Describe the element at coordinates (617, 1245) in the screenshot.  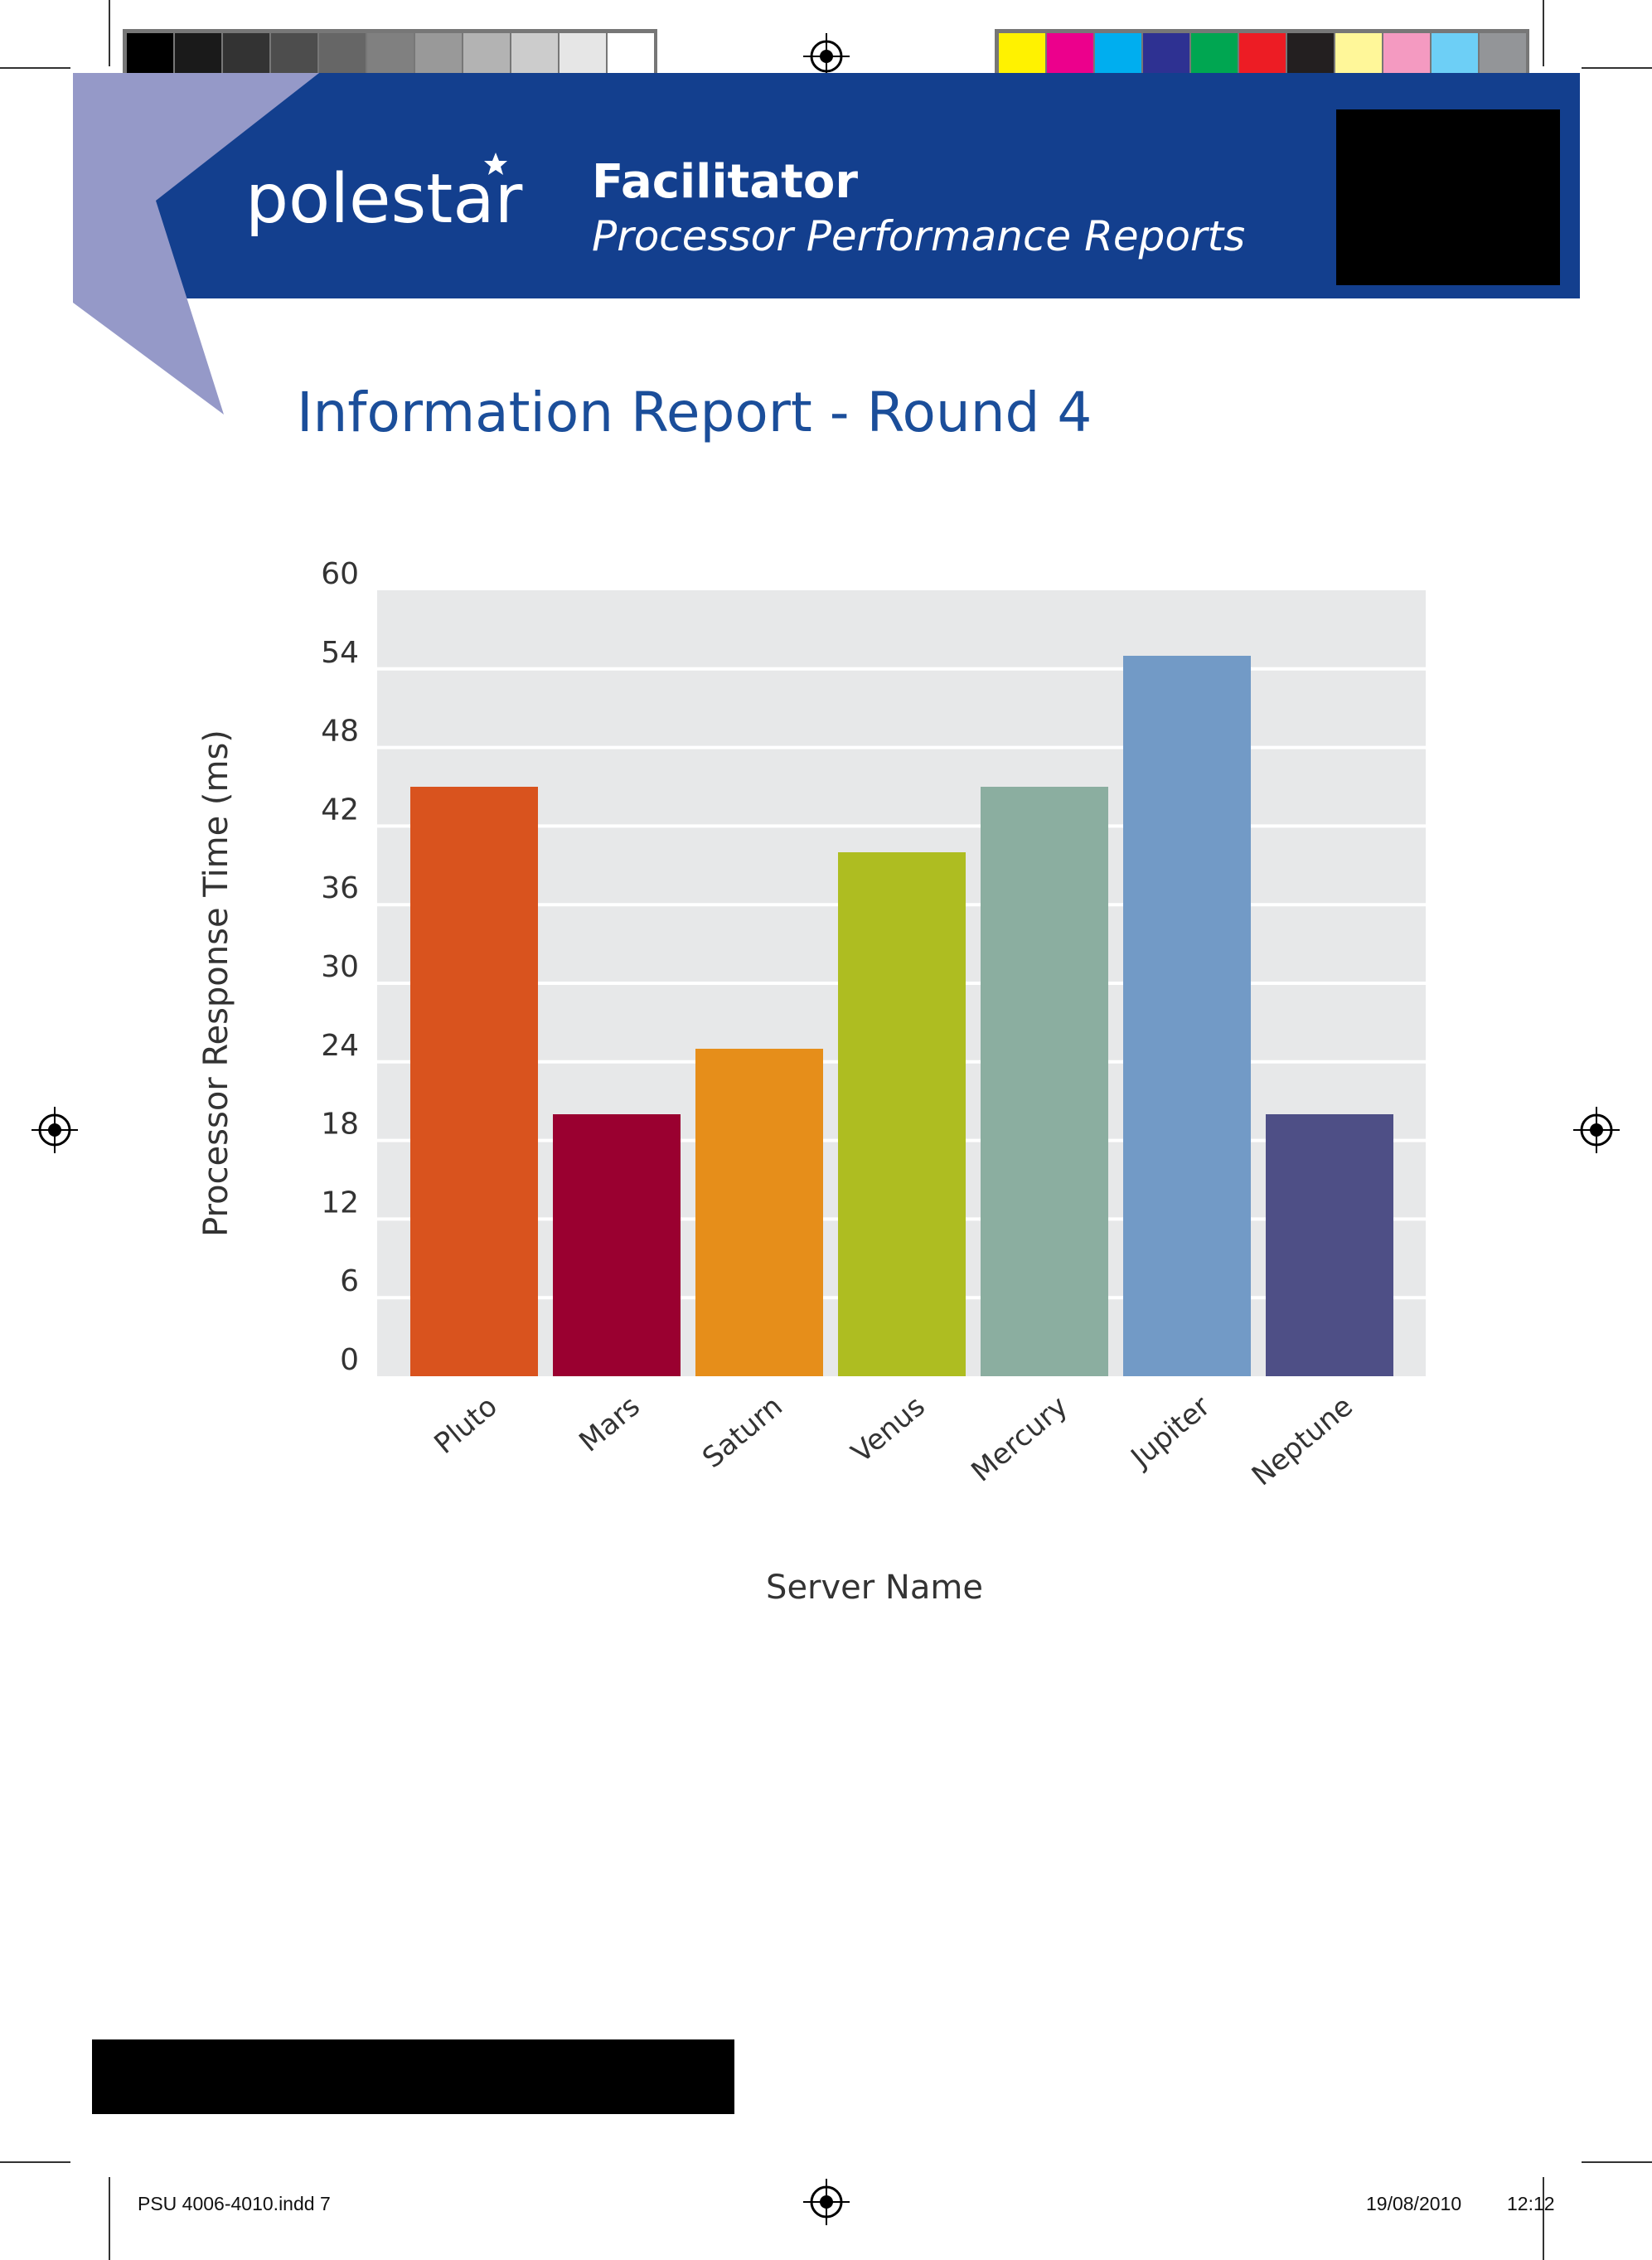
I see `bar-mars` at that location.